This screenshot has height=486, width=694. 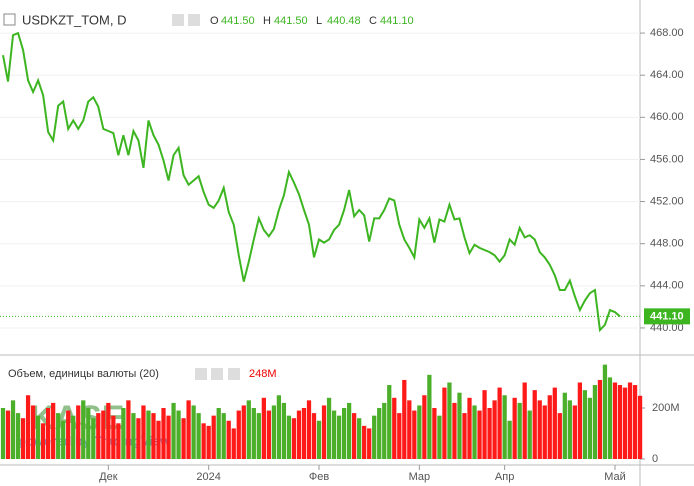 What do you see at coordinates (667, 159) in the screenshot?
I see `y-tick-label: 456.00` at bounding box center [667, 159].